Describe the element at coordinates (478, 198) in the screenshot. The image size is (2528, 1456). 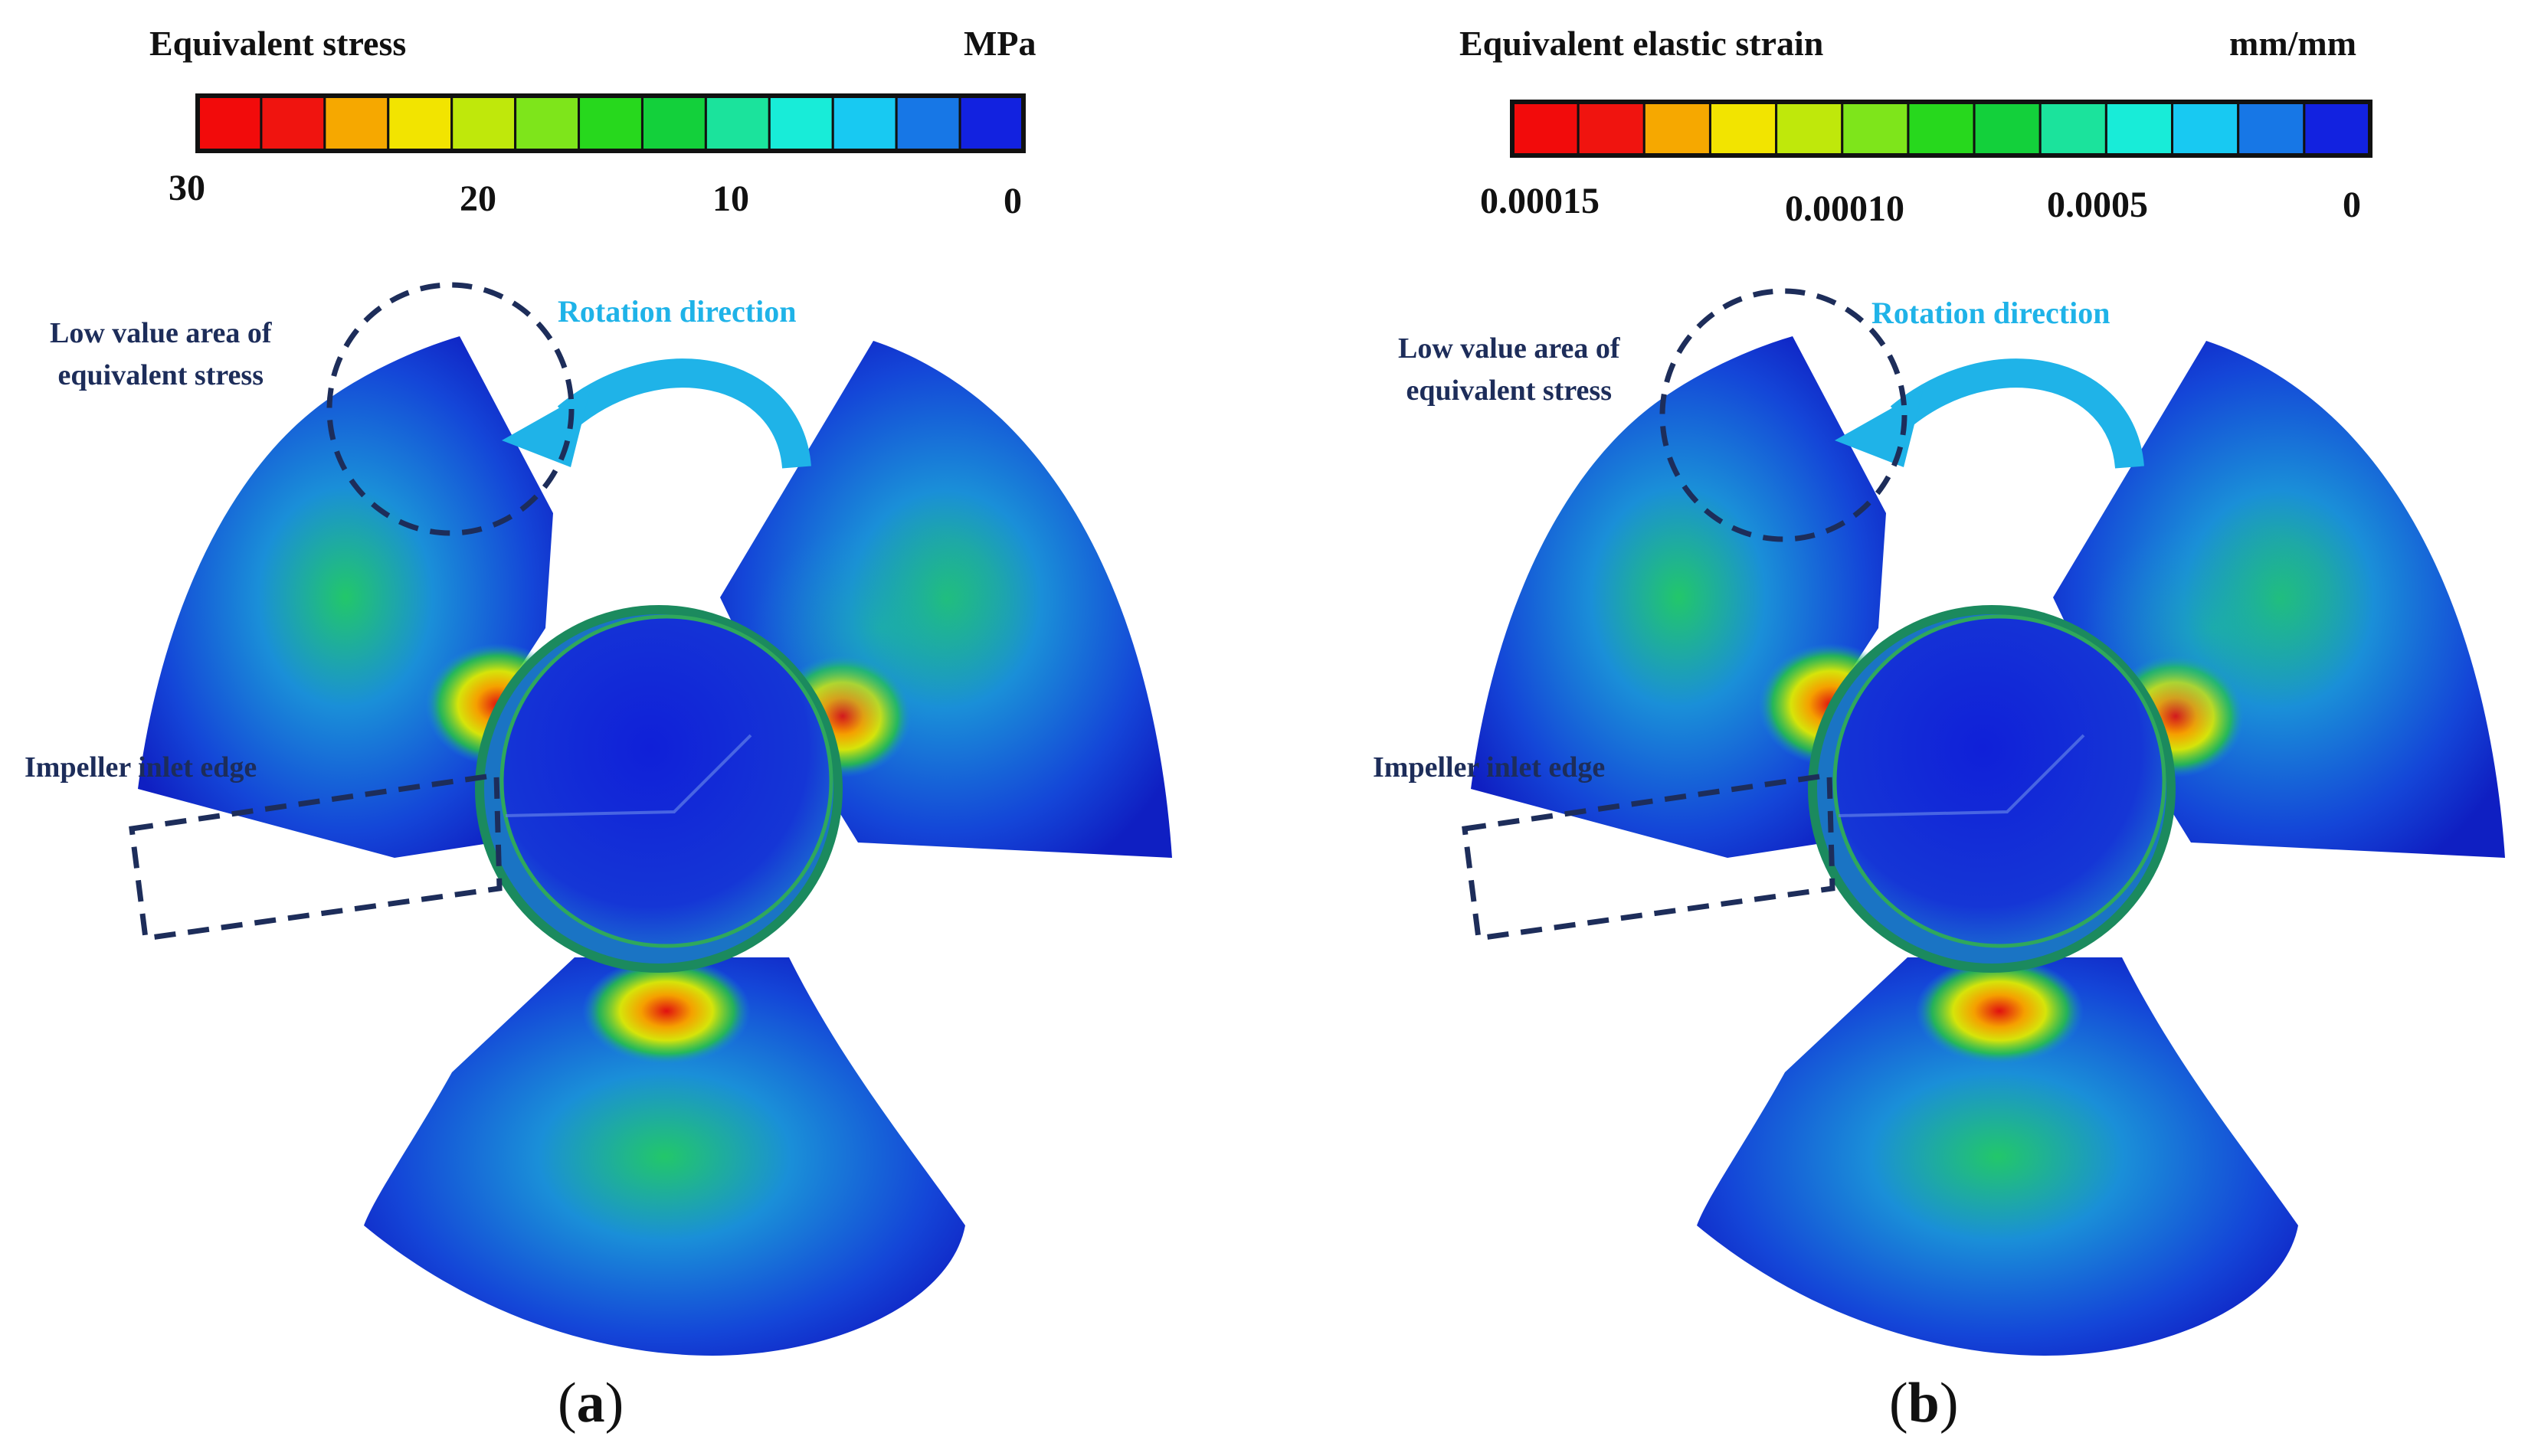
I see `panel-a-tick-20: 20` at that location.